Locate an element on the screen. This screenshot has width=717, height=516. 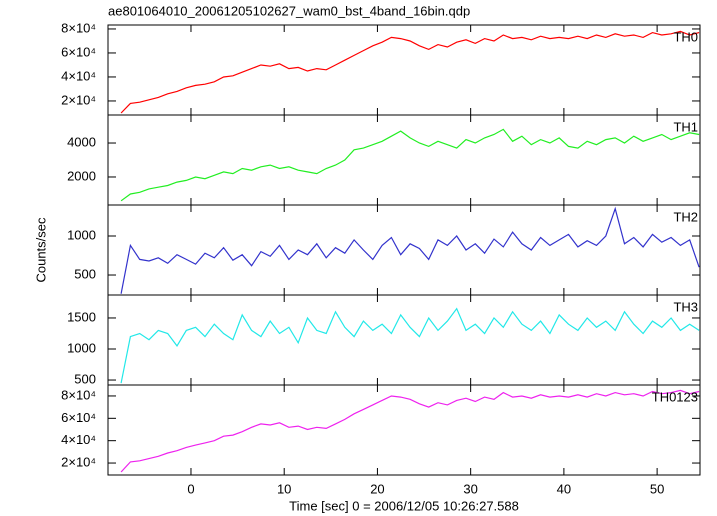
x-tick-label: 50 is located at coordinates (657, 488).